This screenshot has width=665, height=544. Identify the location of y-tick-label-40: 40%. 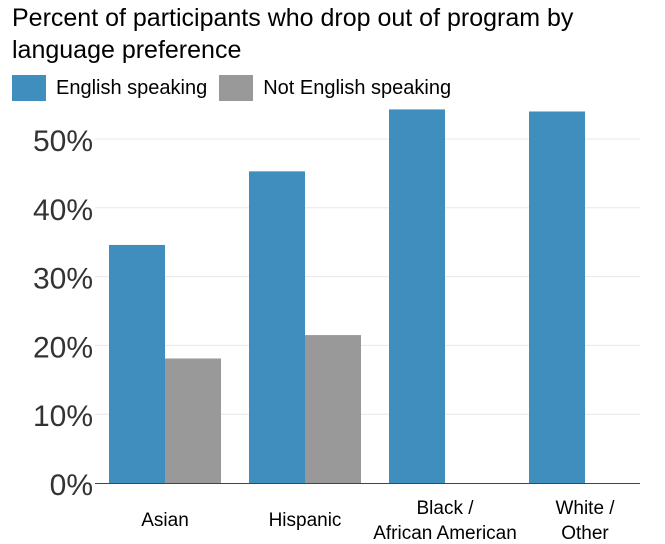
(63, 210).